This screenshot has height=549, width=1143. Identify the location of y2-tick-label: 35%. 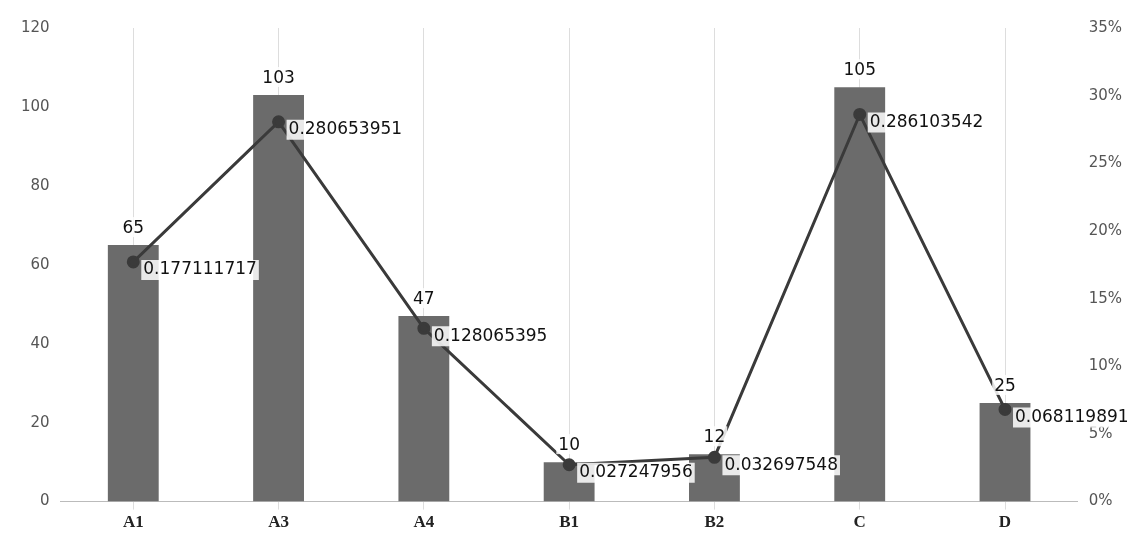
(1105, 26).